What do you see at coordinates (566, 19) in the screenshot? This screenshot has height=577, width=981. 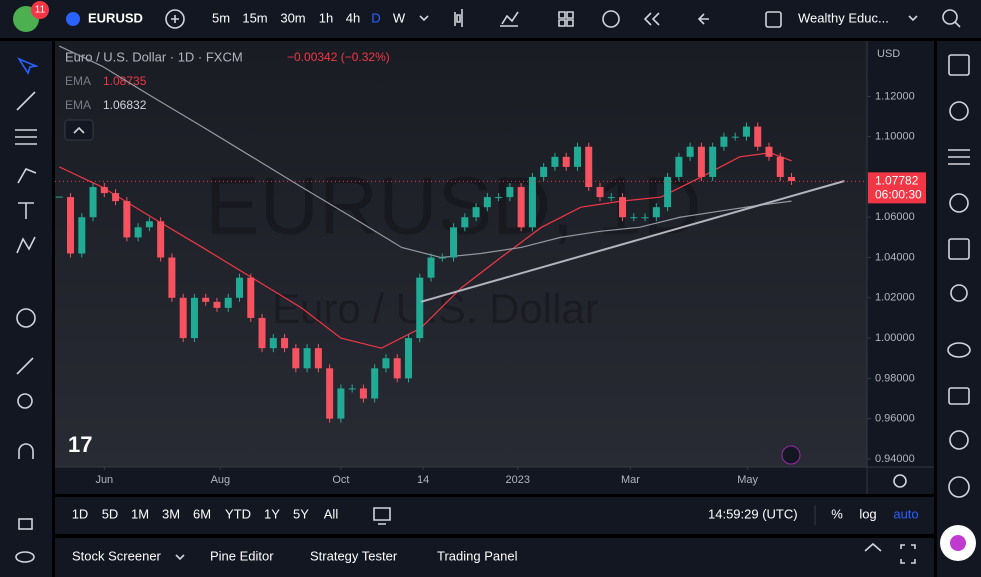 I see `layouts-icon` at bounding box center [566, 19].